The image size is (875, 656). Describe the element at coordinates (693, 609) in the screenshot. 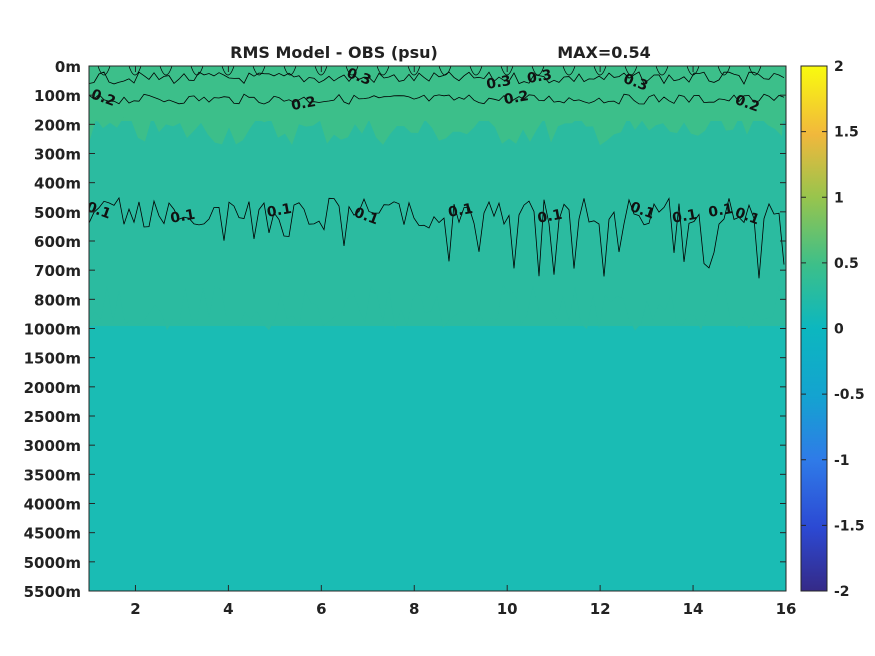

I see `x-tick-label: 14` at that location.